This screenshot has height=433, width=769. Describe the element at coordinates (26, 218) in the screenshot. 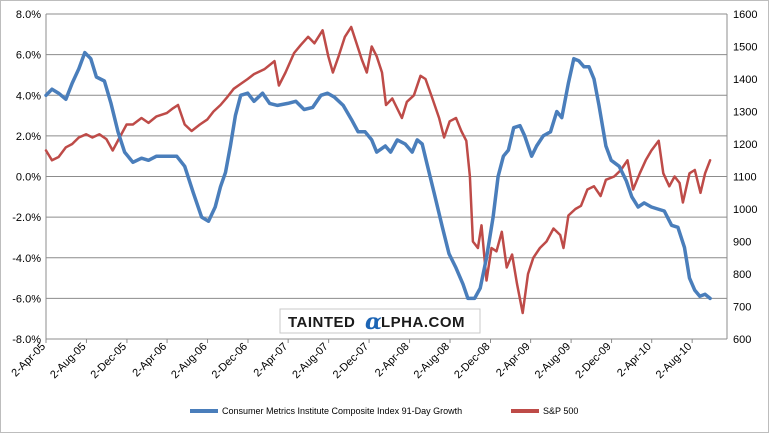

I see `left-tick-label: -2.0%` at that location.